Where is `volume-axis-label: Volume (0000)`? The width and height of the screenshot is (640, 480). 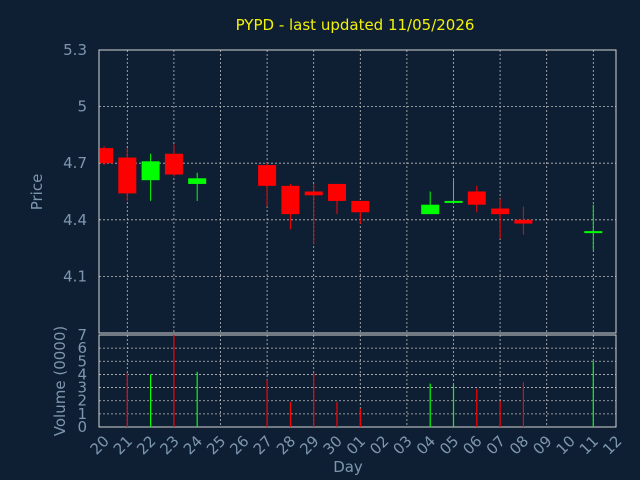 volume-axis-label: Volume (0000) is located at coordinates (60, 381).